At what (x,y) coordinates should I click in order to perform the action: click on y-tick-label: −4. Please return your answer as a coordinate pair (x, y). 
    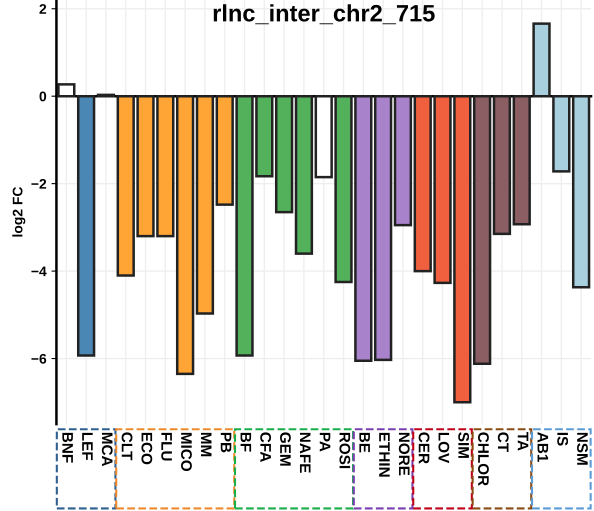
    Looking at the image, I should click on (39, 271).